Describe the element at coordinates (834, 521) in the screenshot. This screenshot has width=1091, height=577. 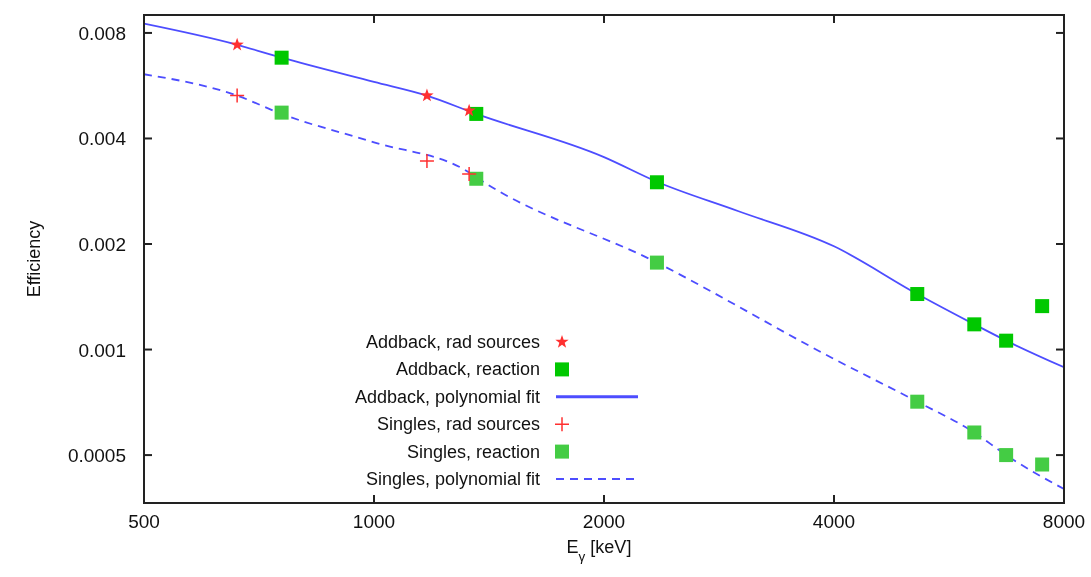
I see `x-tick-label: 4000` at that location.